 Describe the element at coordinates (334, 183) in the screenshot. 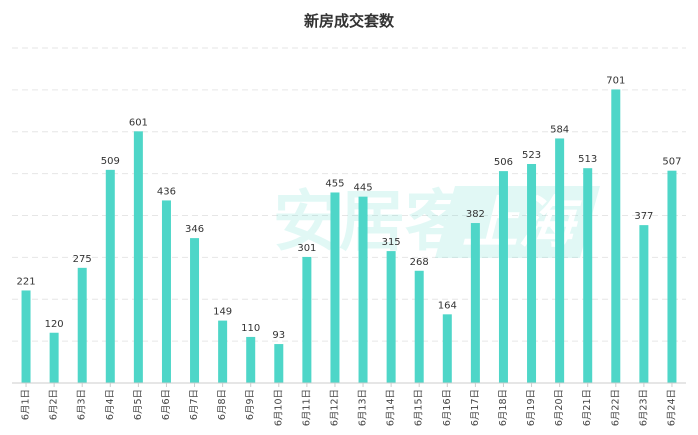

I see `data-label: 455` at that location.